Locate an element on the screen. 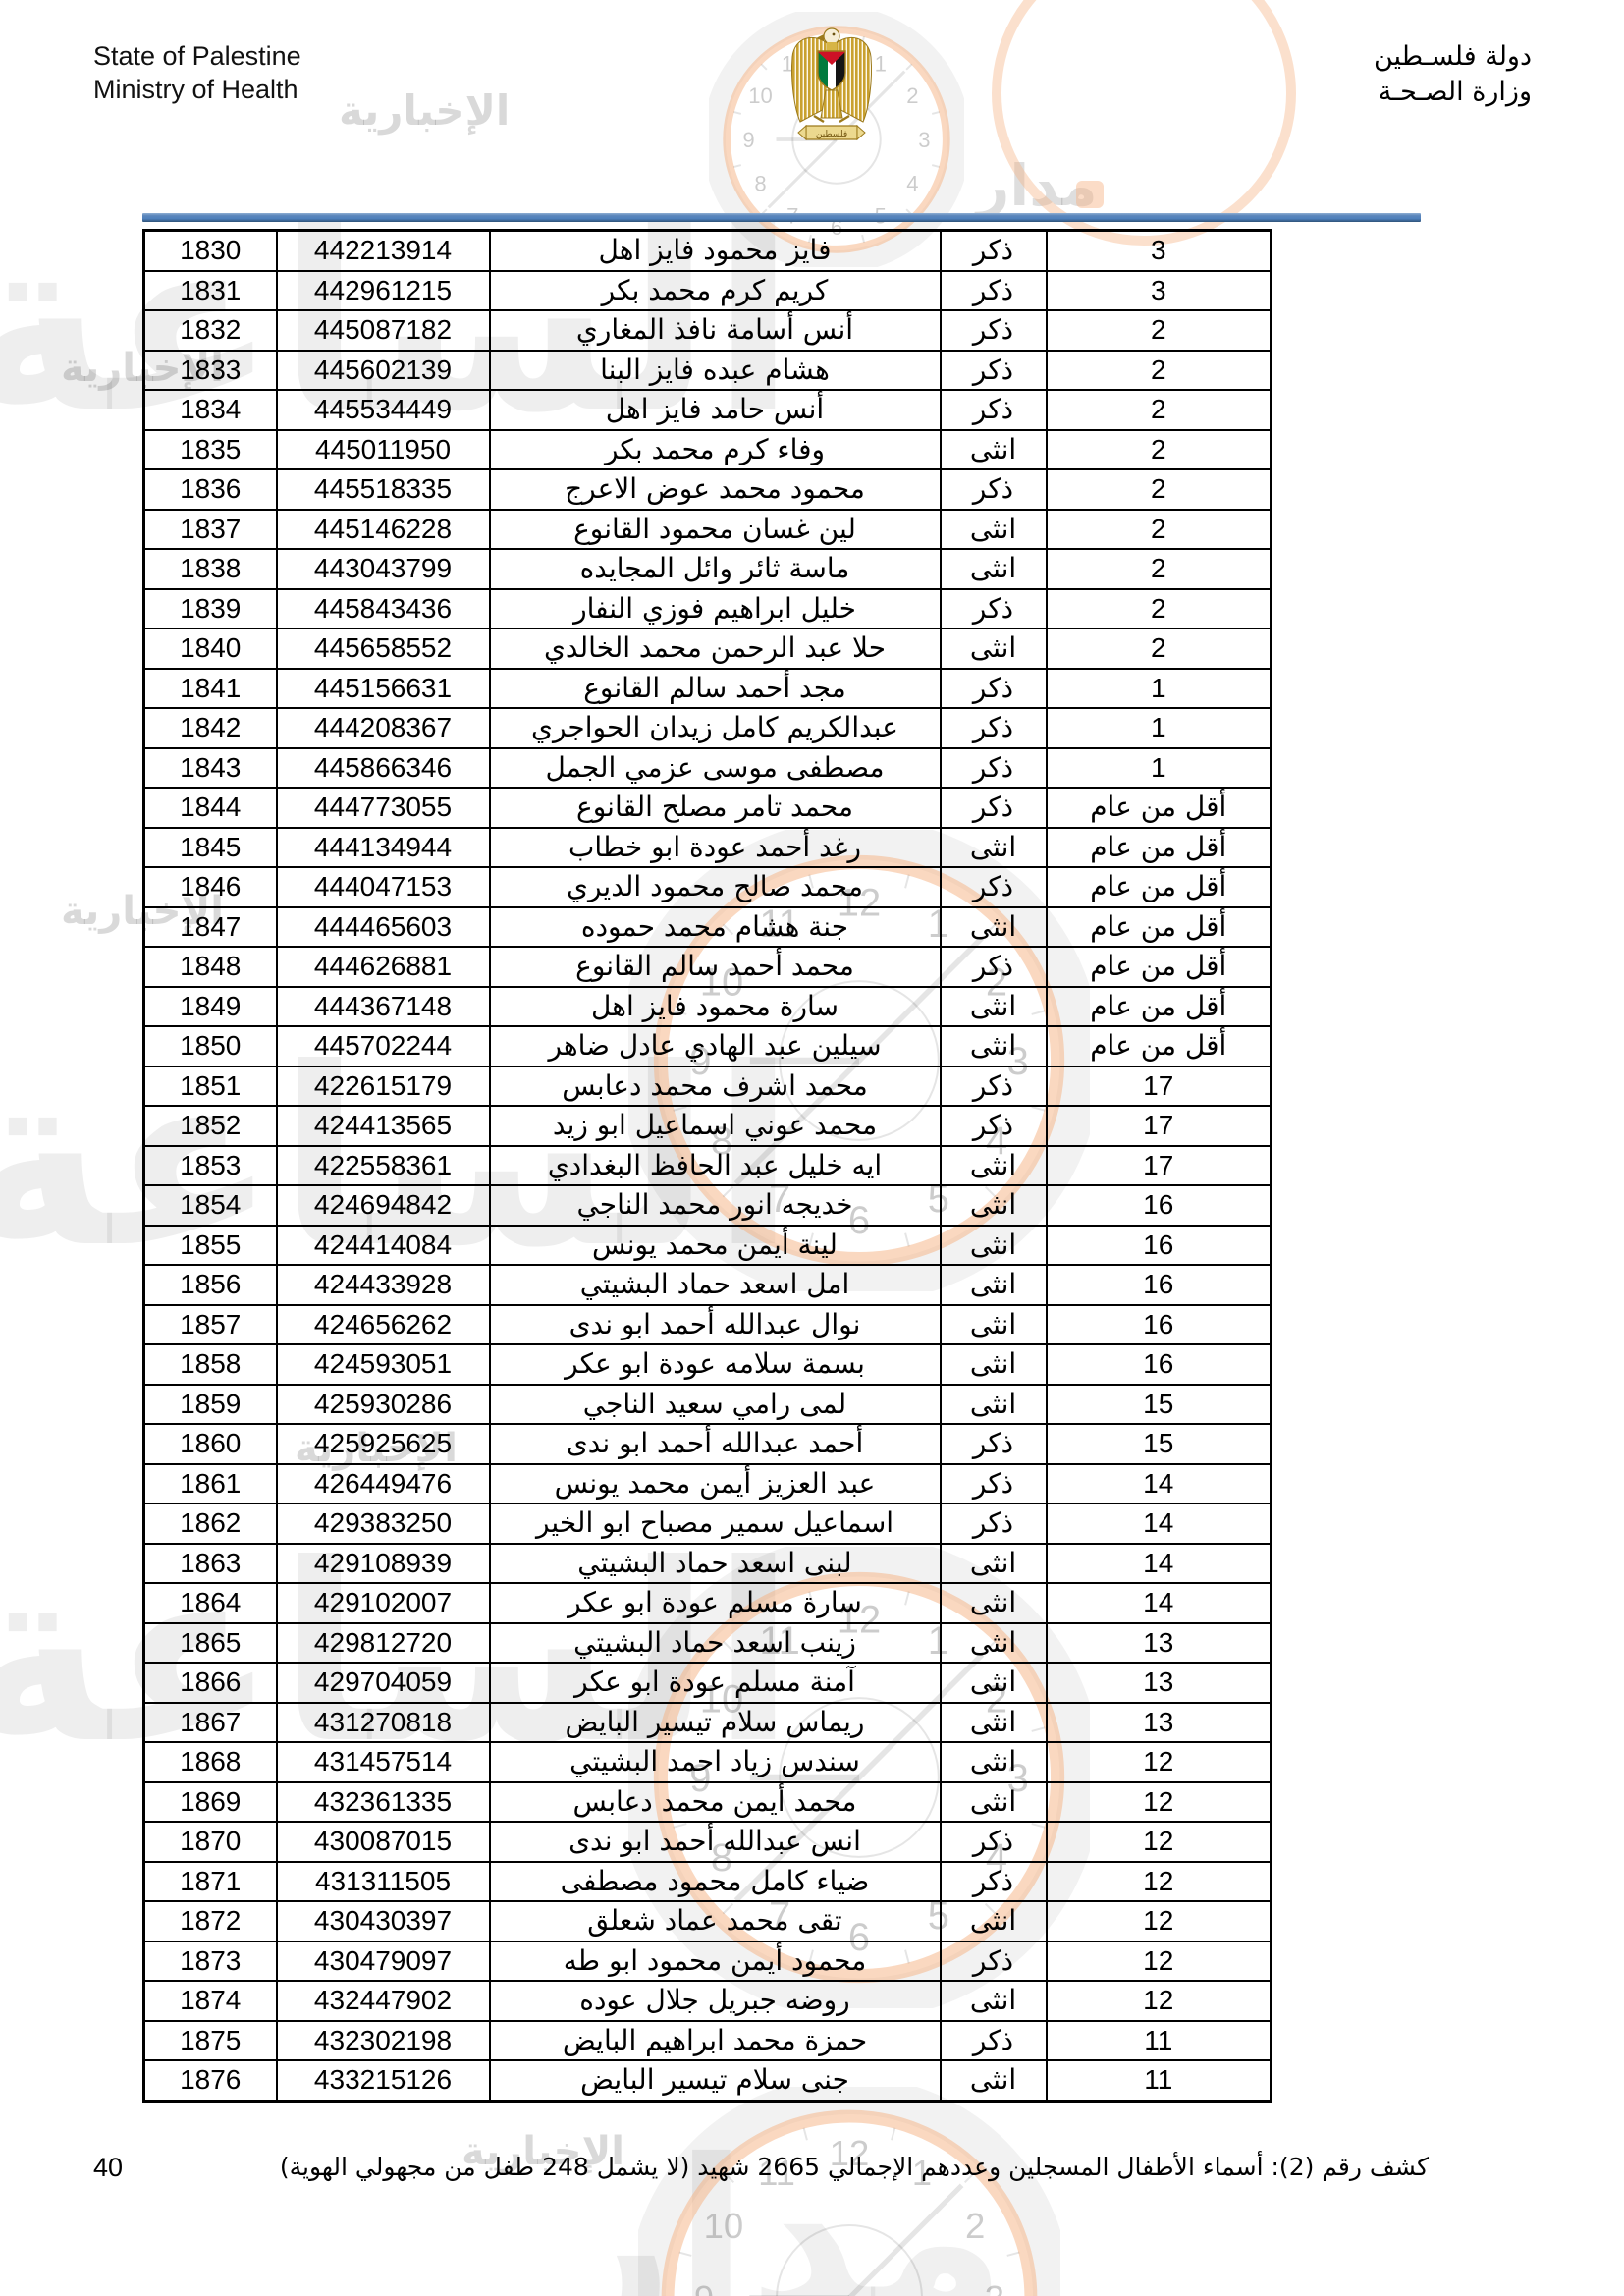 This screenshot has height=2296, width=1624. cell-name: زينب اسعد حماد البشيتي is located at coordinates (715, 1642).